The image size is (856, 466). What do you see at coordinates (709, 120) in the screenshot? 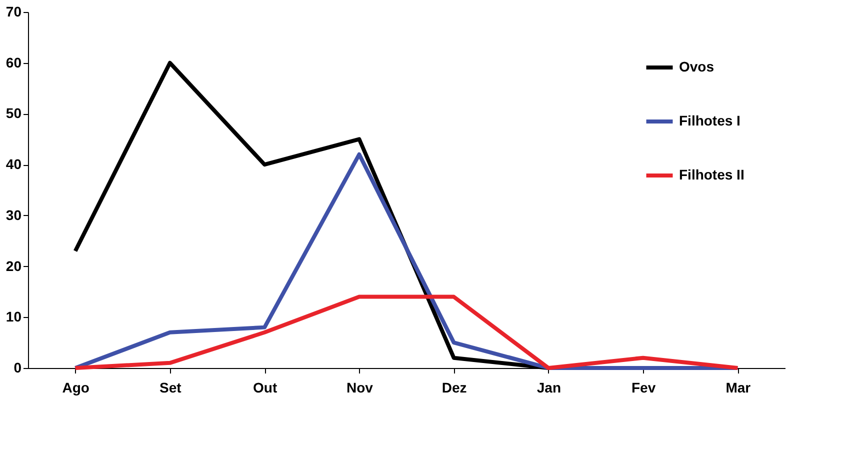
I see `legend-label: Filhotes I` at bounding box center [709, 120].